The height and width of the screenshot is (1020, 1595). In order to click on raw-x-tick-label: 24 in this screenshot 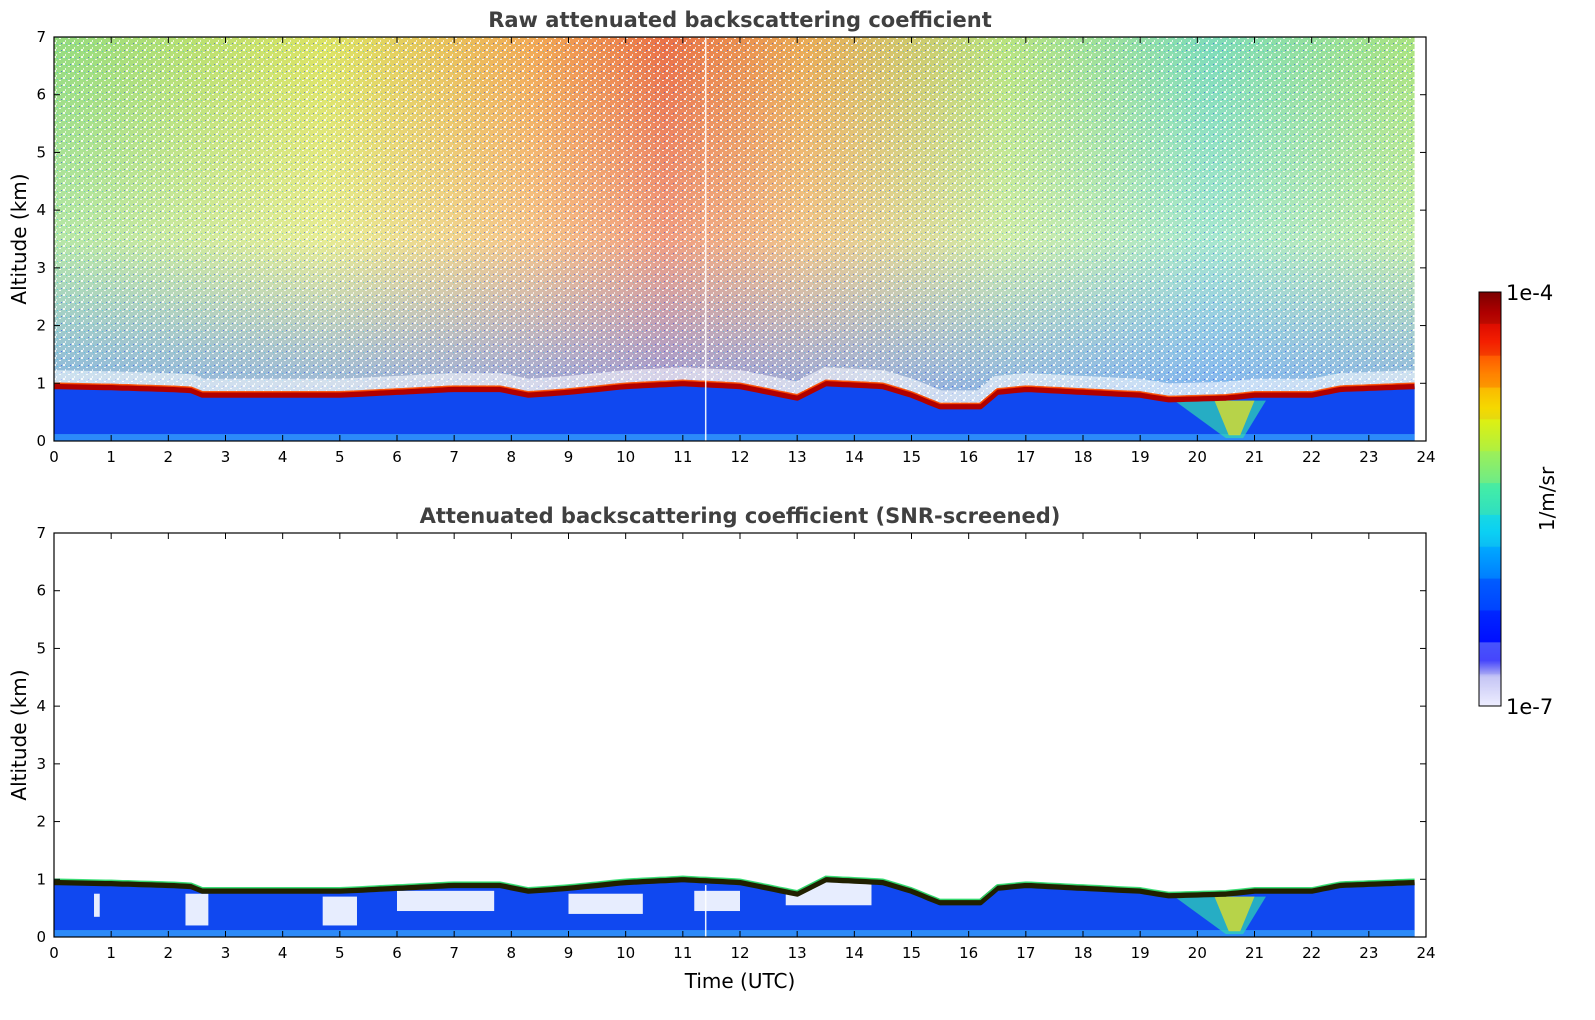, I will do `click(1425, 457)`.